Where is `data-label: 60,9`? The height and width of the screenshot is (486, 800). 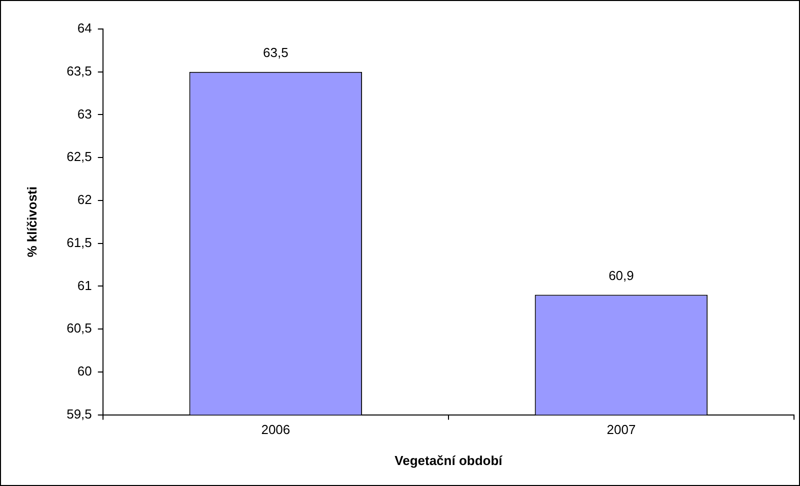 data-label: 60,9 is located at coordinates (621, 275).